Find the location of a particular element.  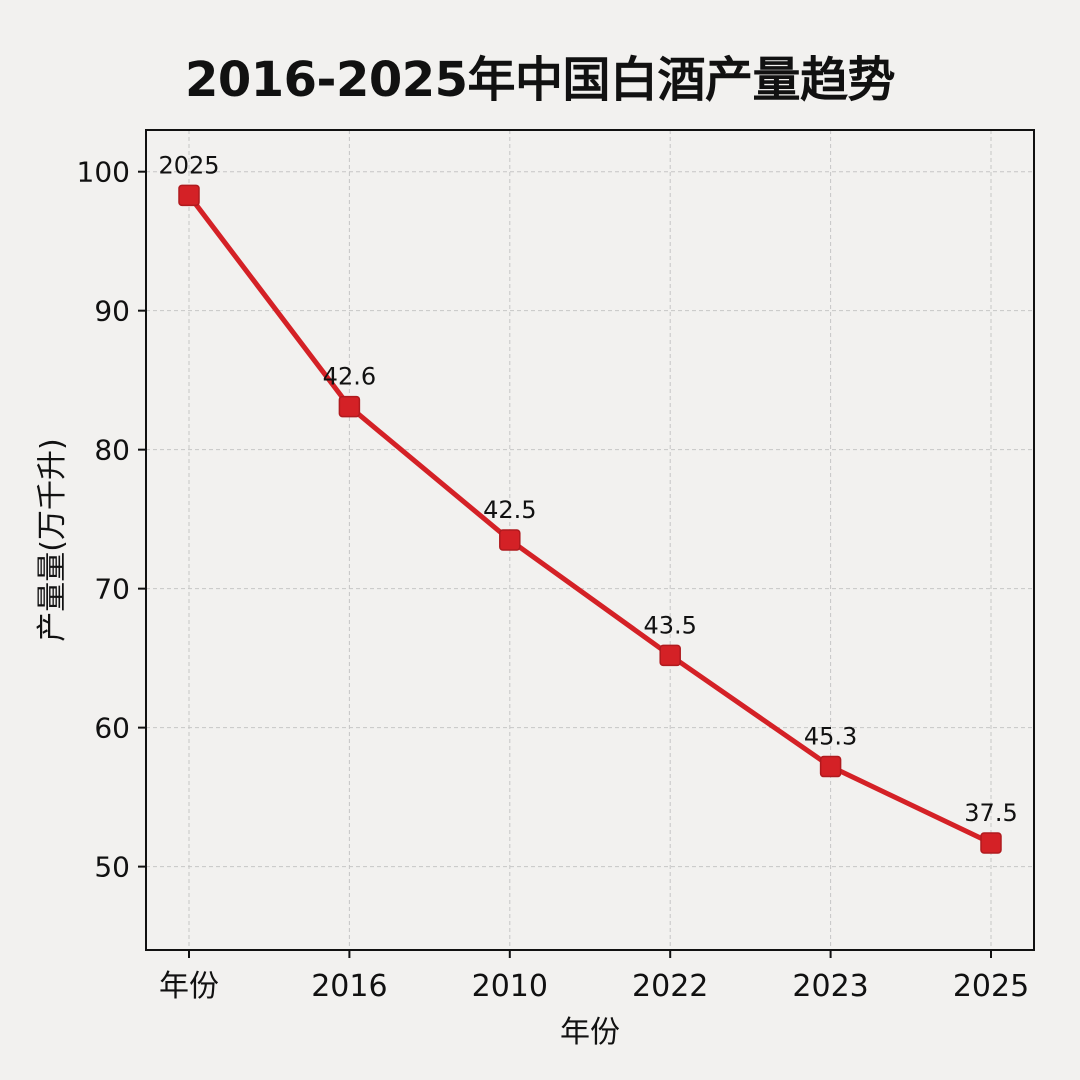

y-tick-label: 90 is located at coordinates (112, 311).